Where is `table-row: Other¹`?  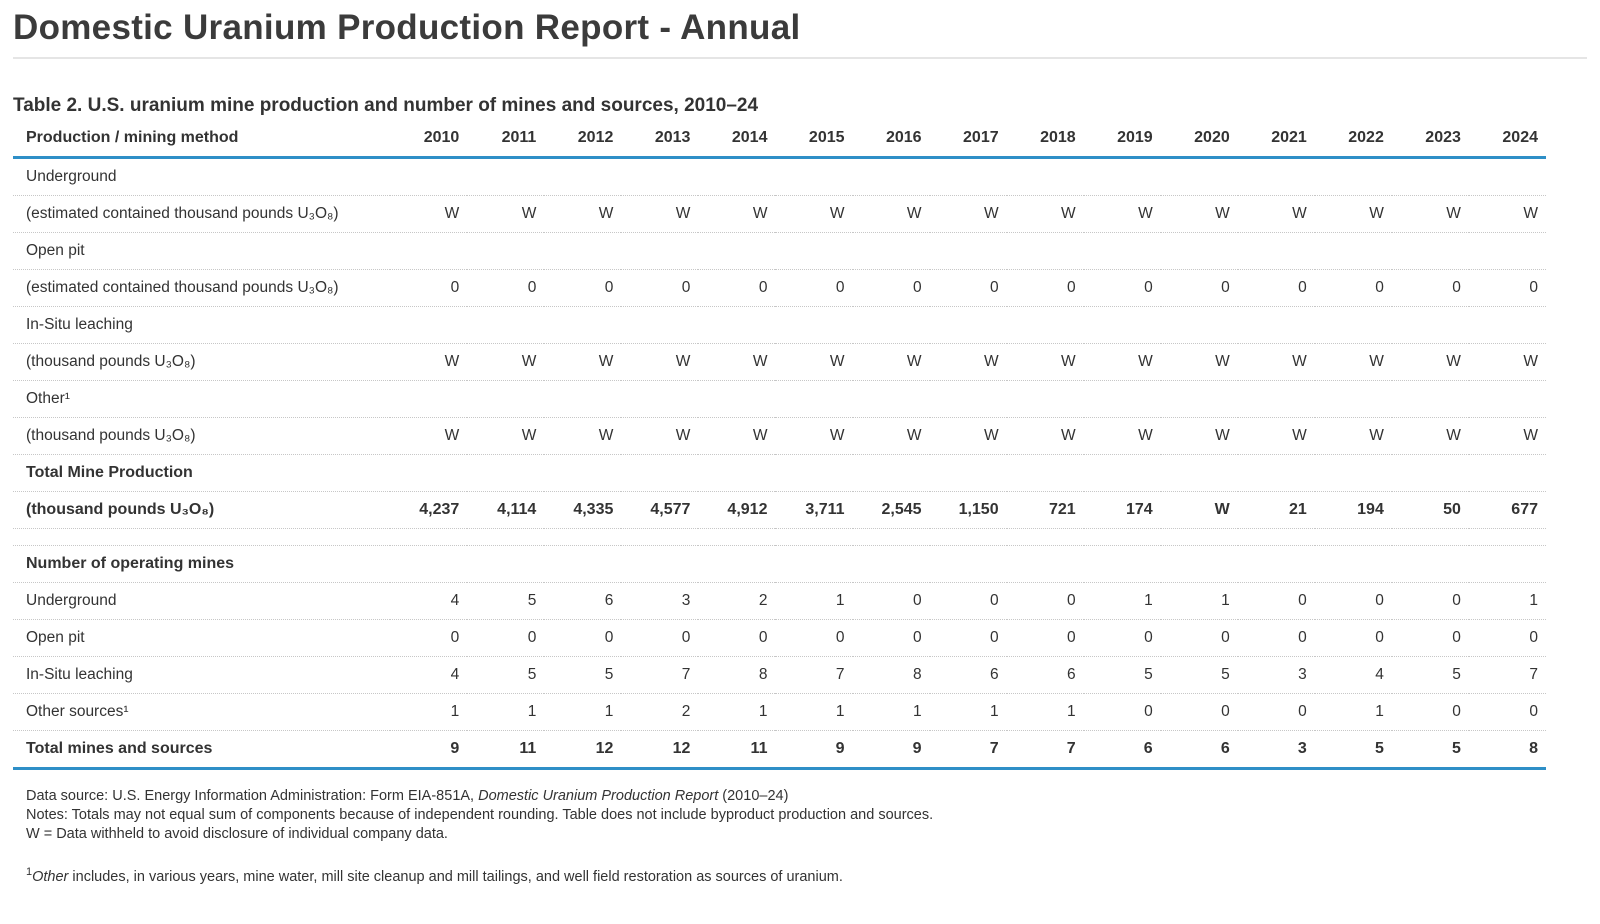
table-row: Other¹ is located at coordinates (779, 399).